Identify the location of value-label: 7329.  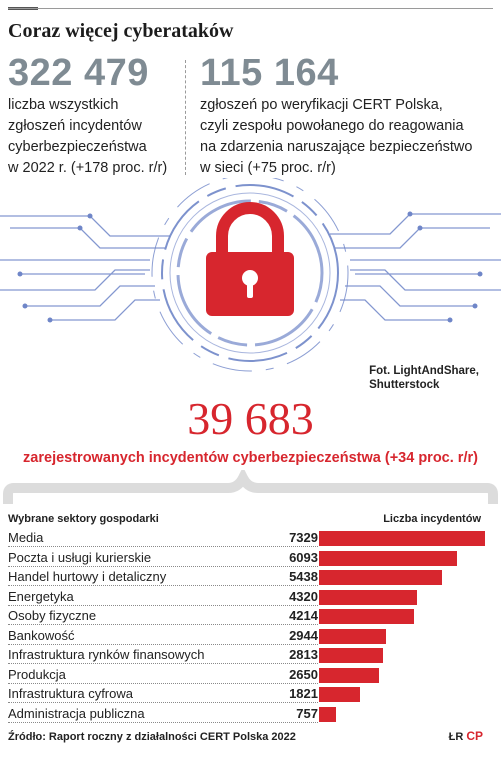
(302, 537).